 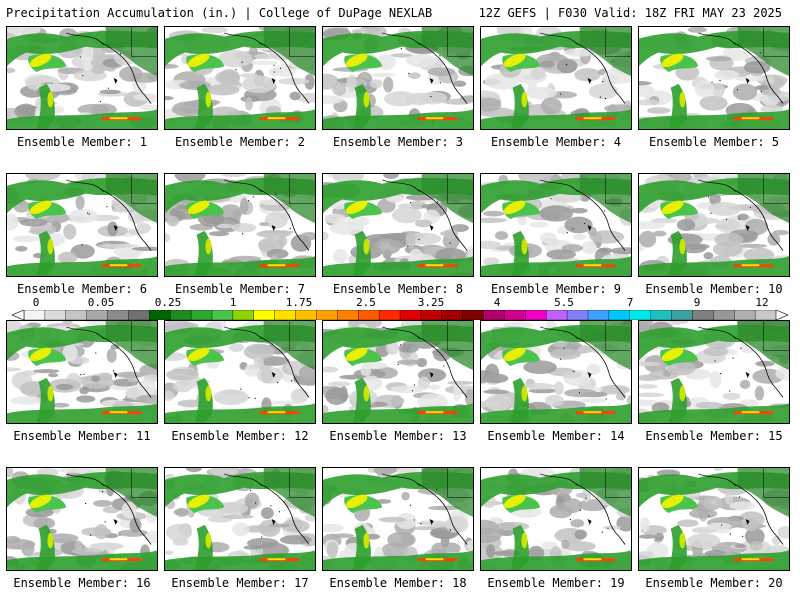 What do you see at coordinates (398, 289) in the screenshot?
I see `ensemble-member-label: Ensemble Member: 8` at bounding box center [398, 289].